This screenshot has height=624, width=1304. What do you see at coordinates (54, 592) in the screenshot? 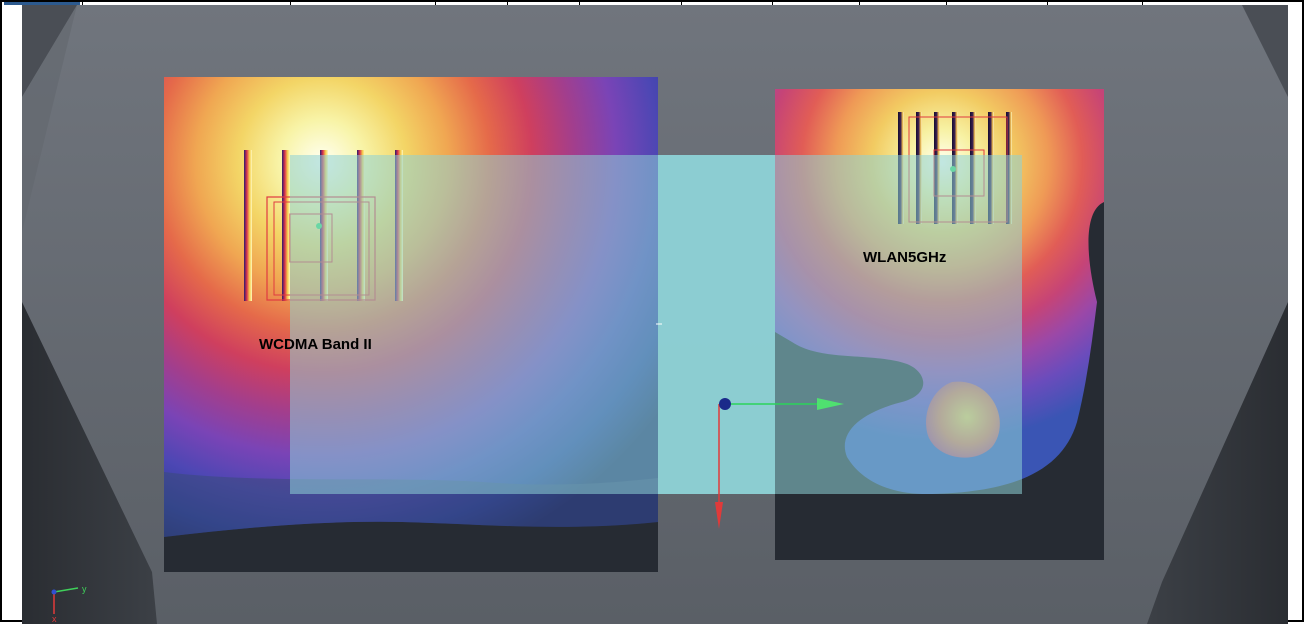
I see `triad-z-dot` at bounding box center [54, 592].